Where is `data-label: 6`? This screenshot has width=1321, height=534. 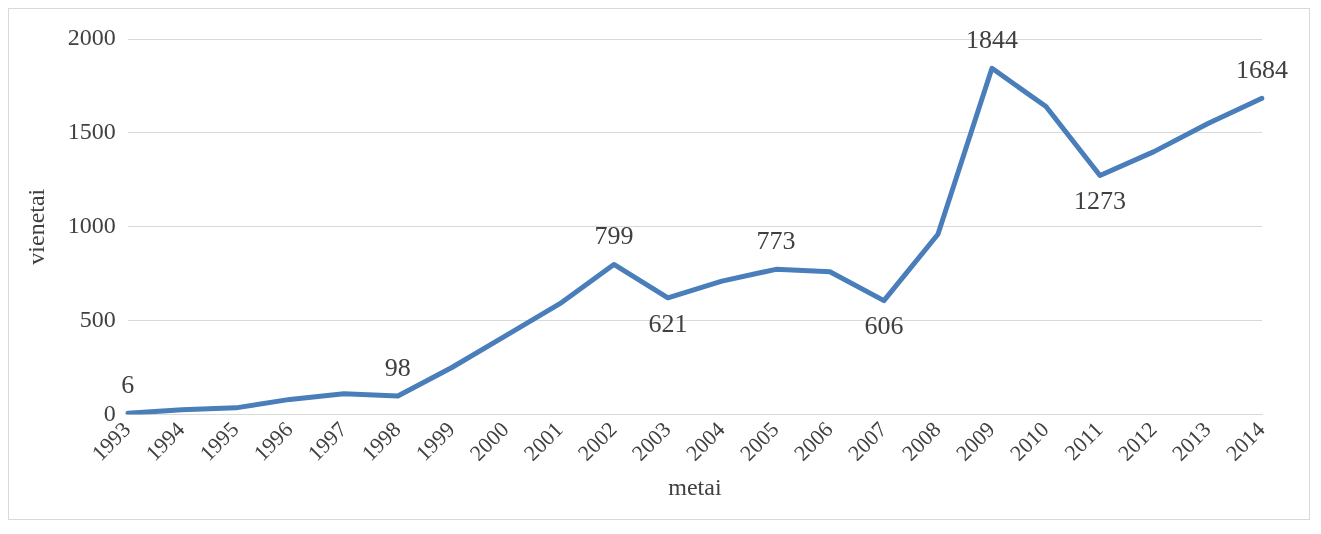 data-label: 6 is located at coordinates (128, 385).